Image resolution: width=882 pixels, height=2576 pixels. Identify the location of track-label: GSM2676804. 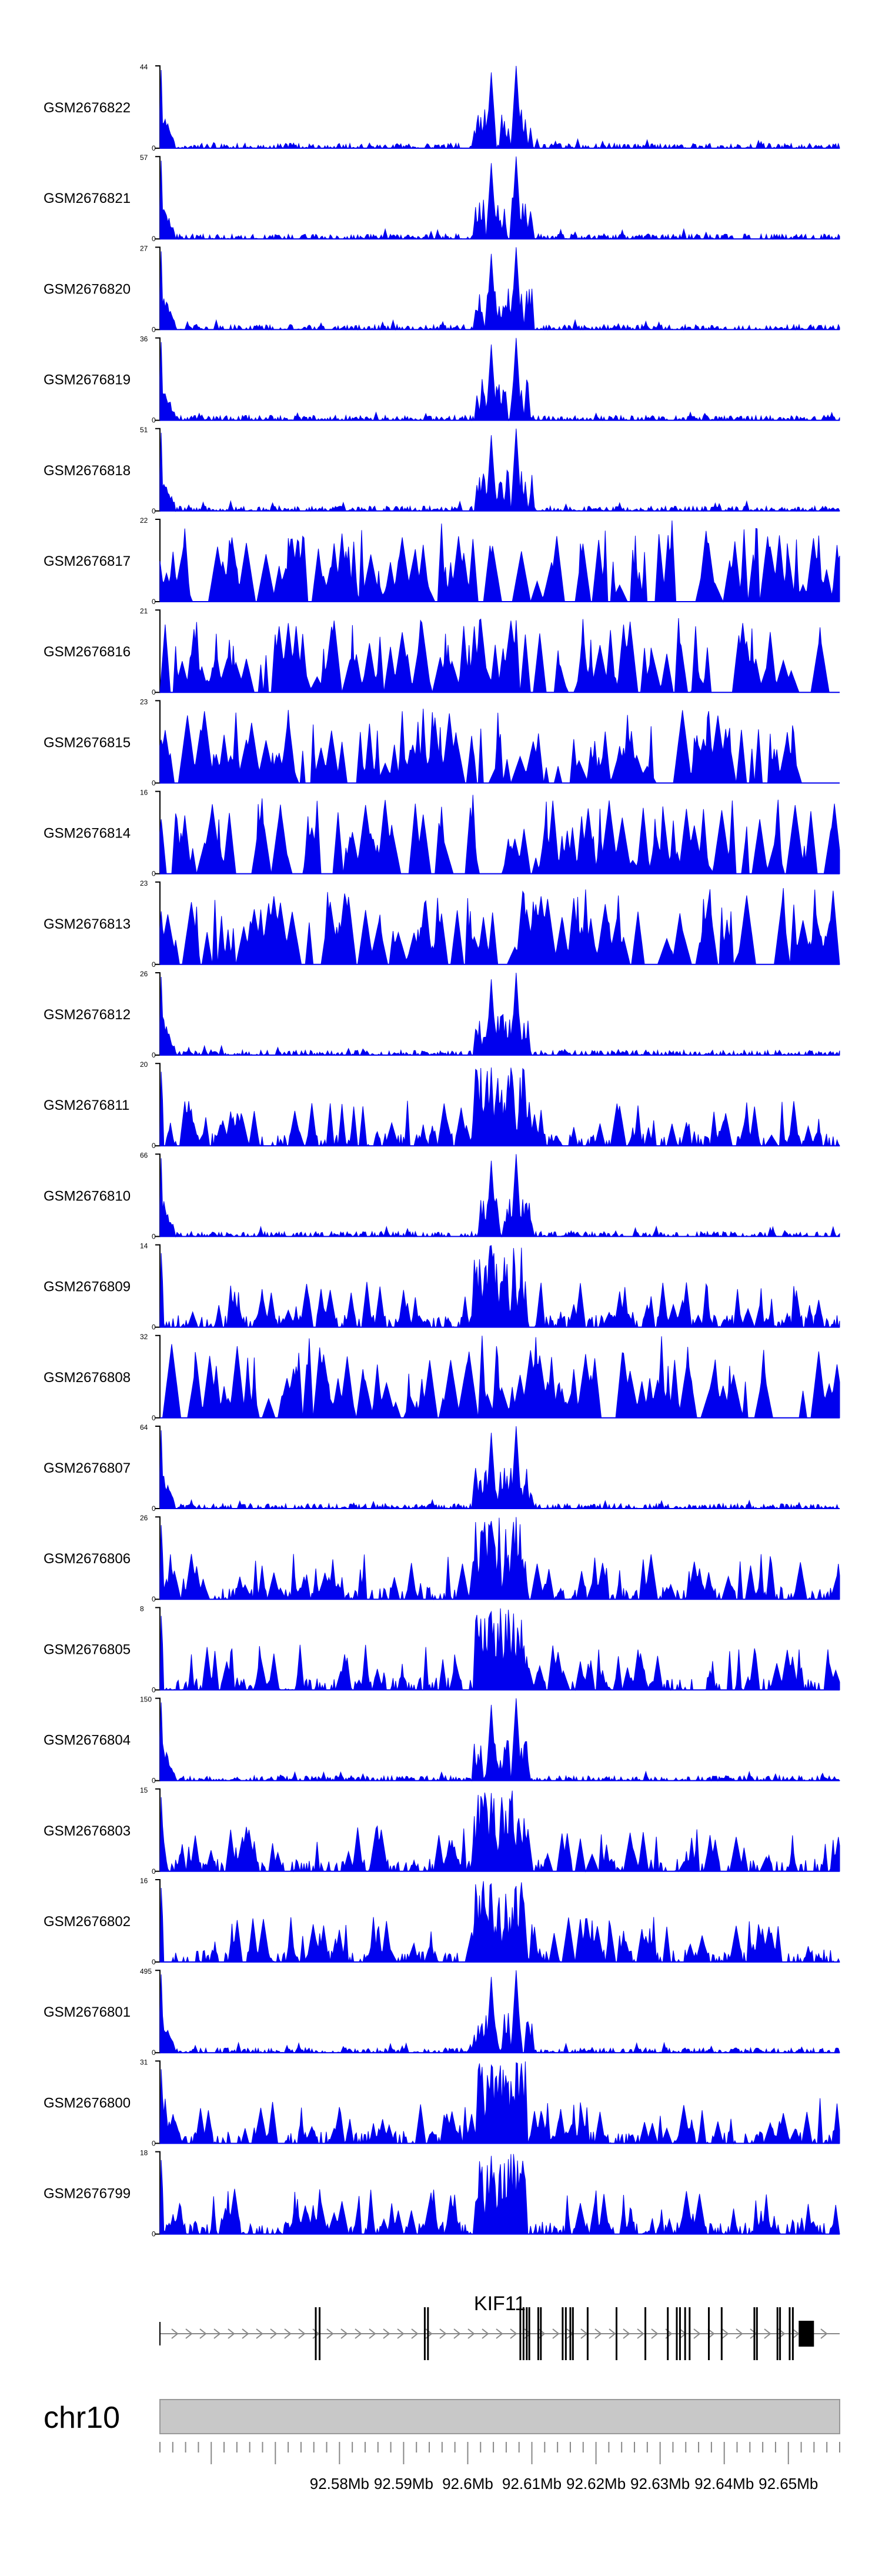
(87, 1741).